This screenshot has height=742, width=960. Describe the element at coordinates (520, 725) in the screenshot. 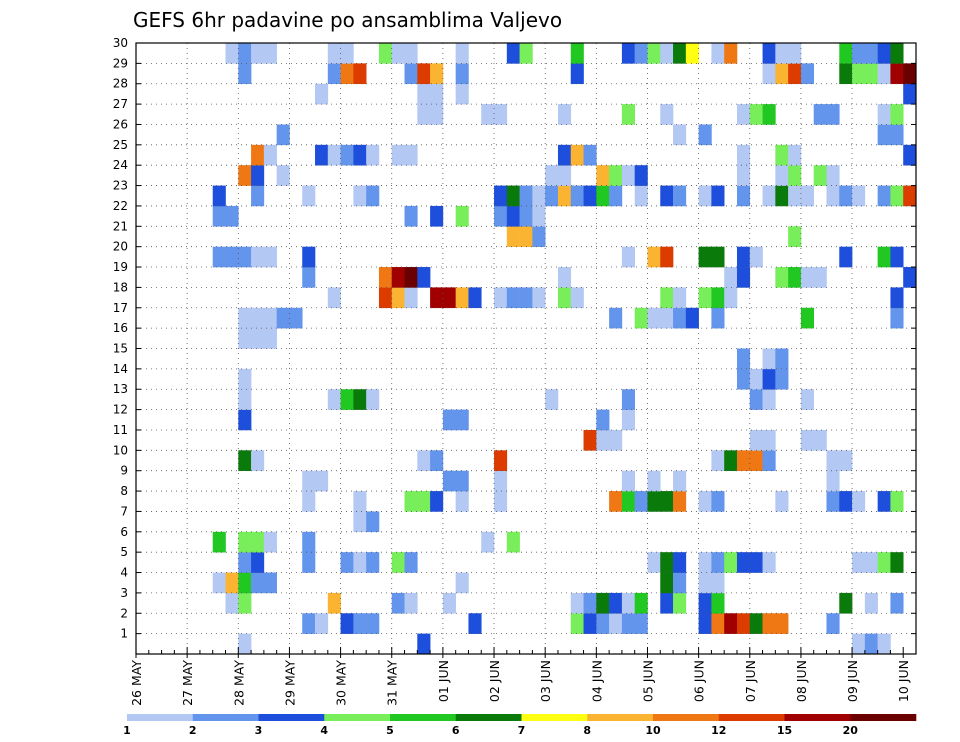

I see `colorbar-legend: 1 2 3 4 5 6 7 8 10 12 15 20` at that location.